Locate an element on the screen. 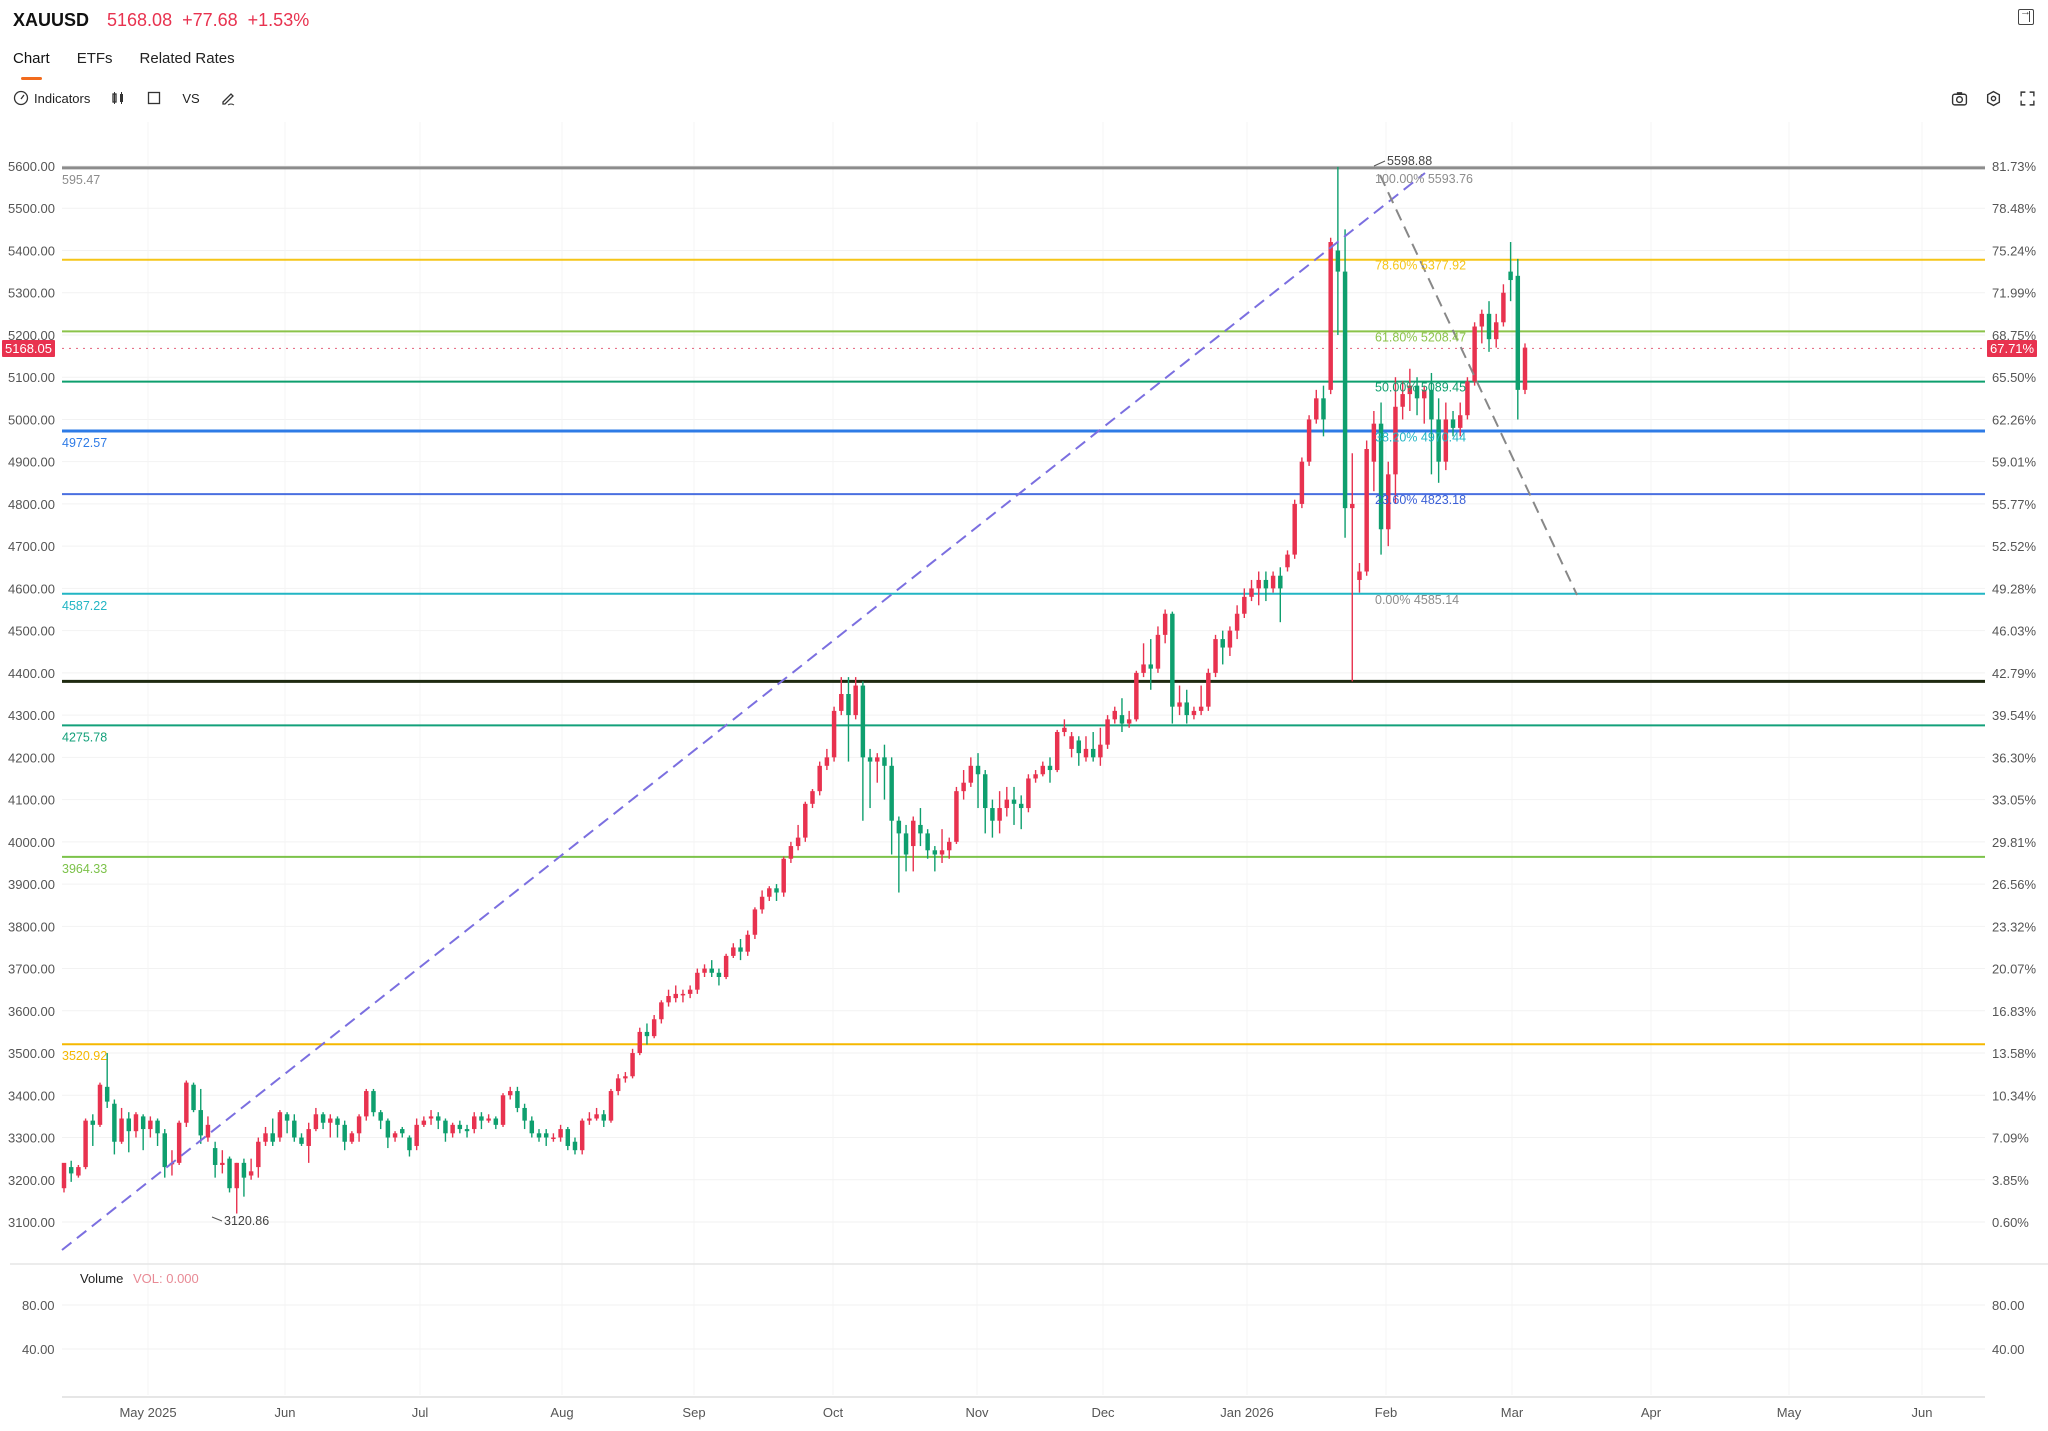  volume-title: Volume is located at coordinates (102, 1278).